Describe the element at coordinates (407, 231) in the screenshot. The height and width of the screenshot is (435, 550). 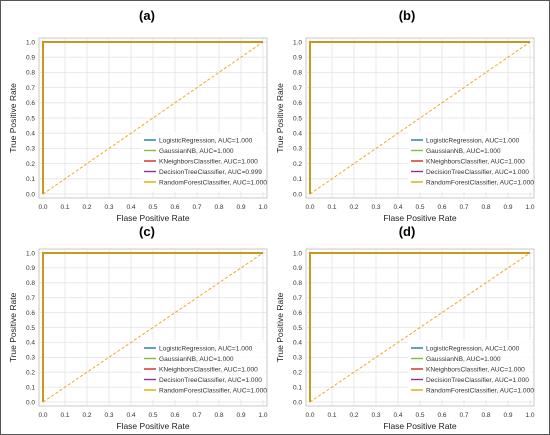
I see `panel-label: (d)` at that location.